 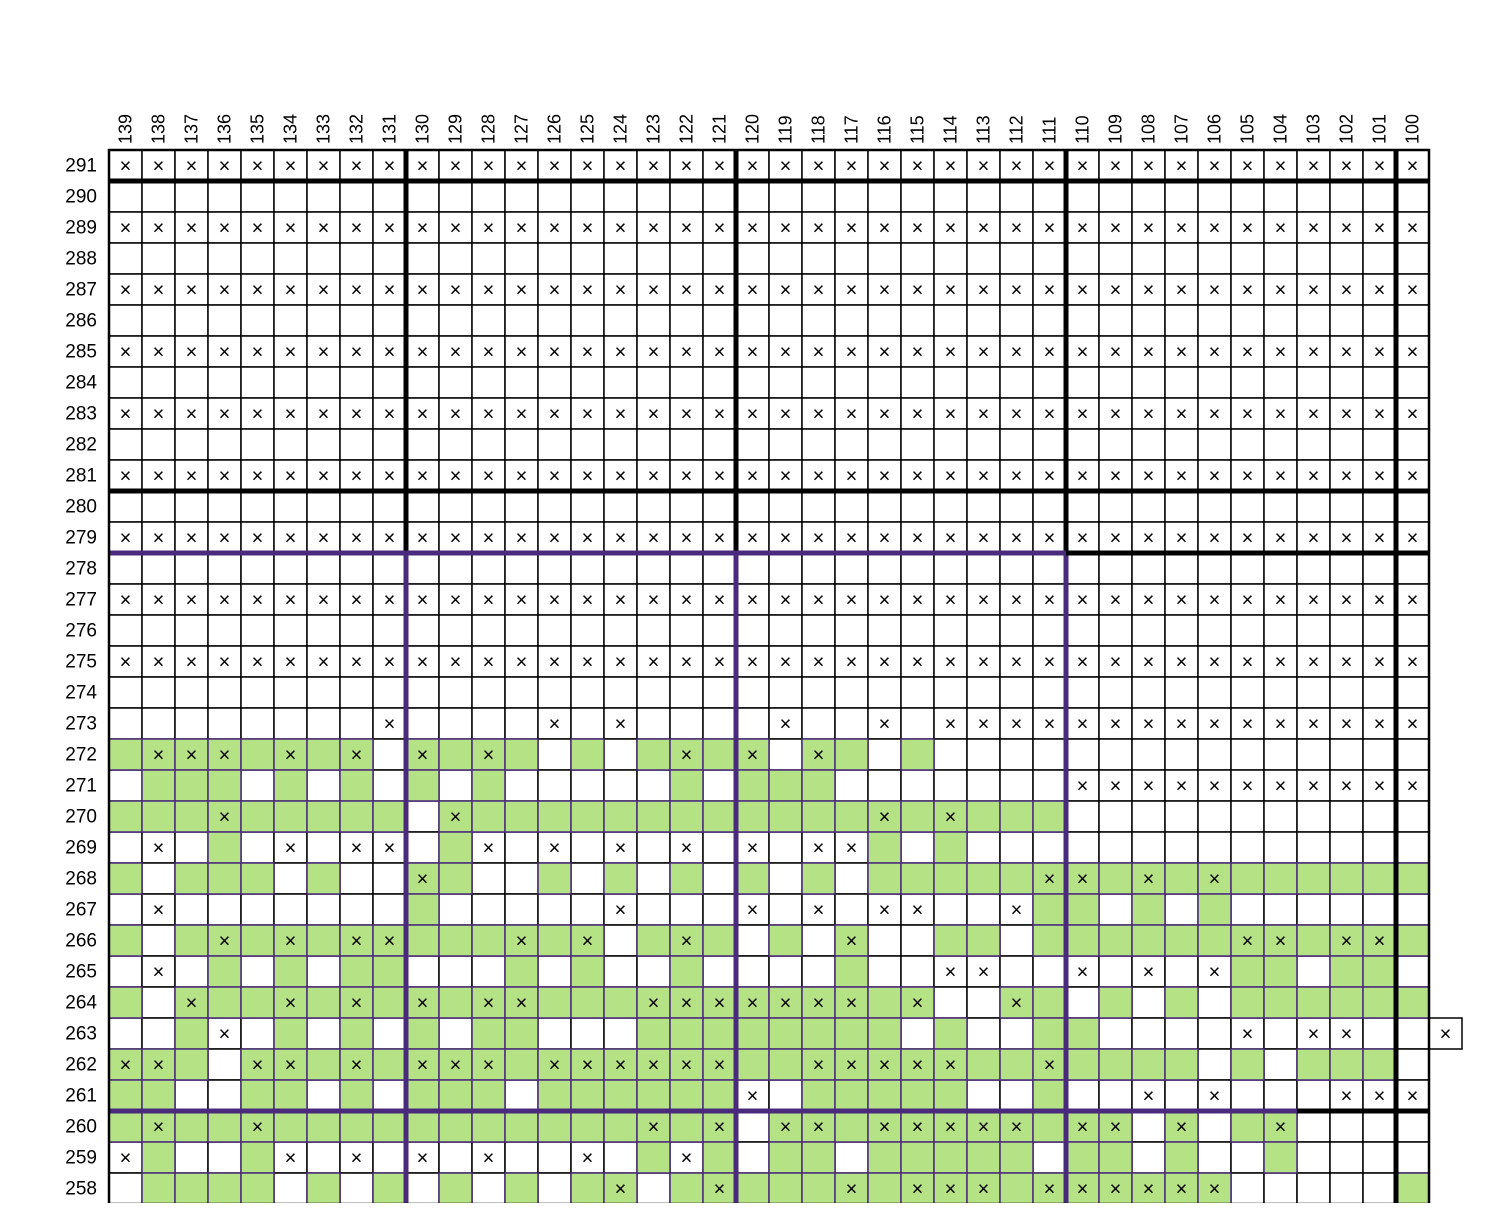 I want to click on column-label: 111, so click(x=1050, y=130).